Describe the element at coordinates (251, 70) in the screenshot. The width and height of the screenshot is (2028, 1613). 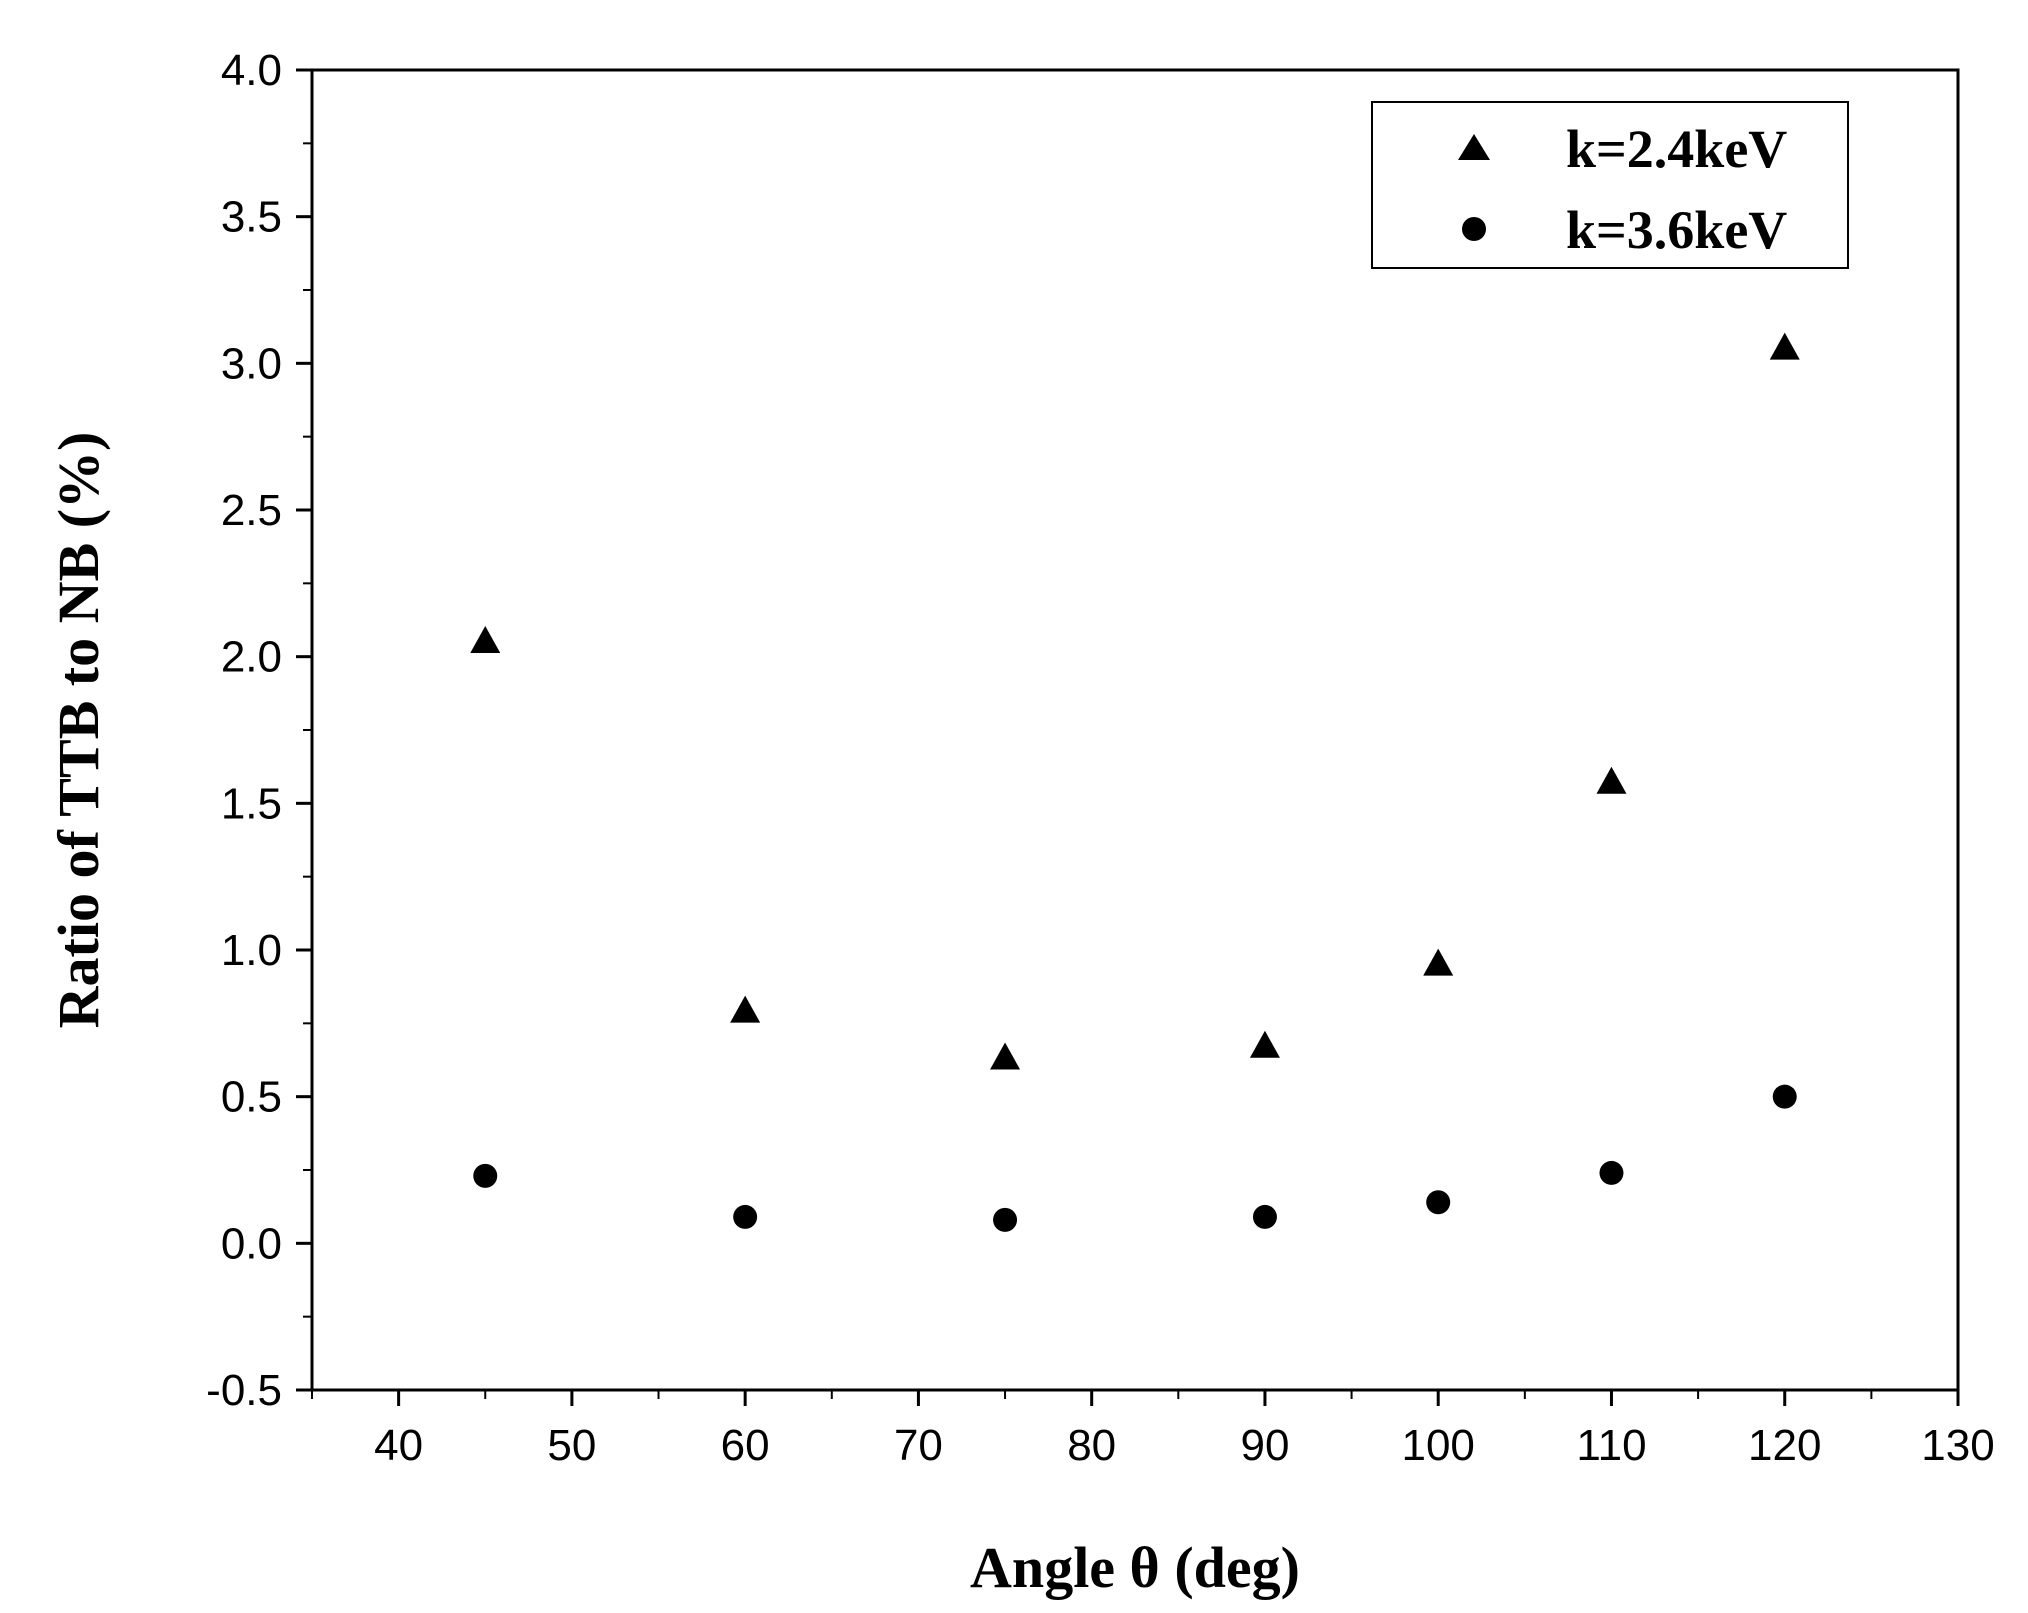
I see `y-tick-label: 4.0` at that location.